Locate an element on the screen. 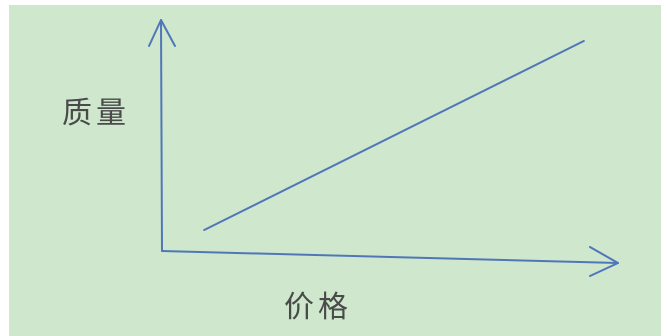  white-border-top is located at coordinates (333, 2).